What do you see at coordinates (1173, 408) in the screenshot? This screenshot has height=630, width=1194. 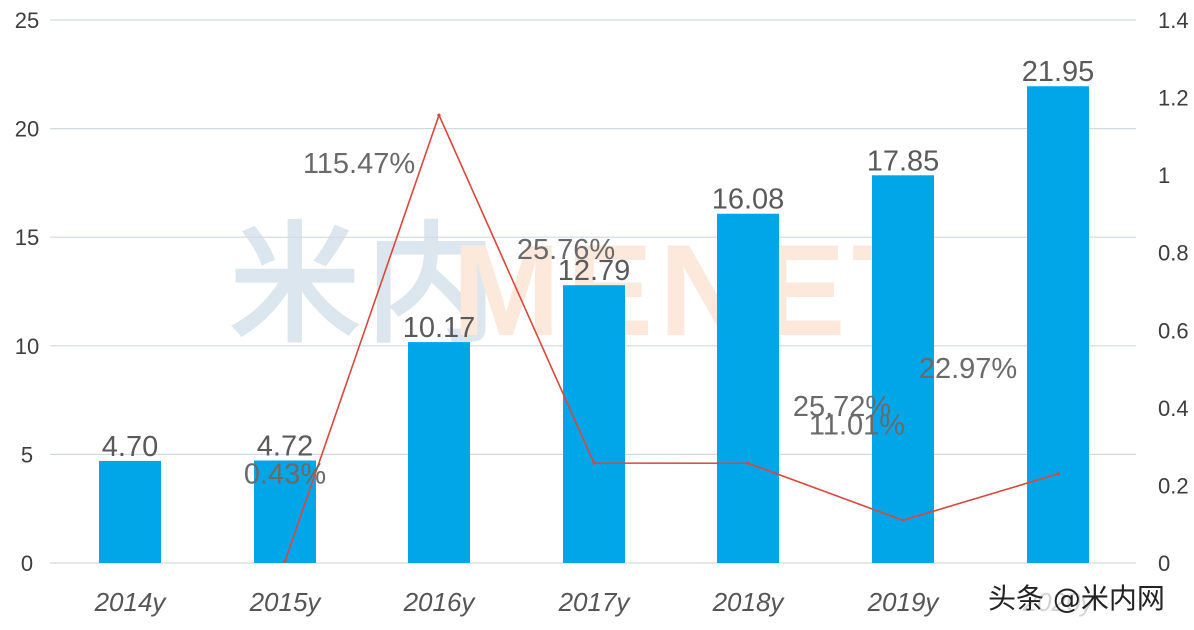 I see `right-tick-label: 0.4` at bounding box center [1173, 408].